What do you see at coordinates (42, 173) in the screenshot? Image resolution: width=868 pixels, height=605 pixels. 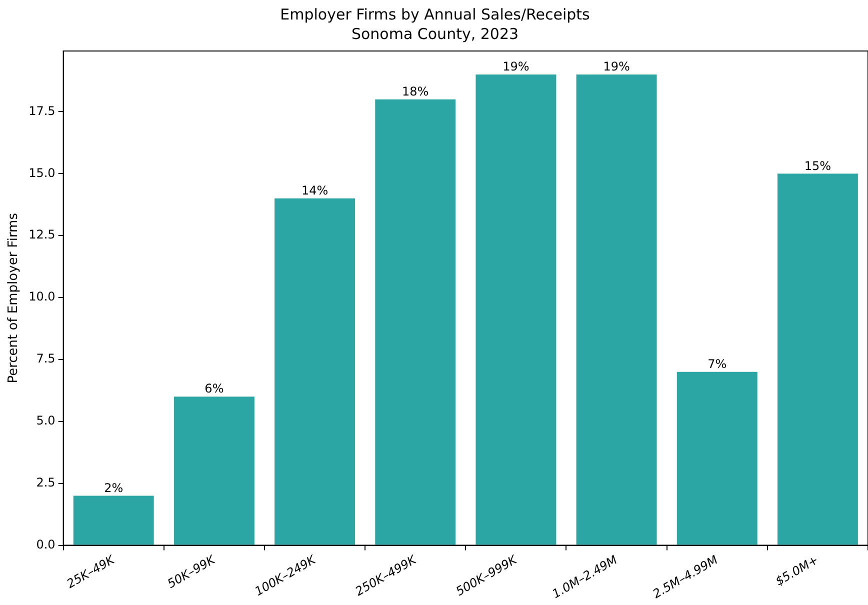 I see `y-tick-label: 15.0` at bounding box center [42, 173].